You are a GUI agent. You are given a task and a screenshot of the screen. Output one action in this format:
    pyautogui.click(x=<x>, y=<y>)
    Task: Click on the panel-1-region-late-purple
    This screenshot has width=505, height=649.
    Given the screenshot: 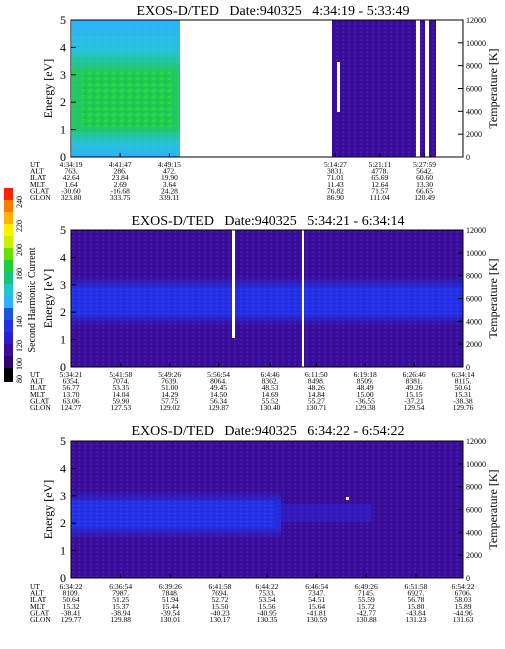 What is the action you would take?
    pyautogui.click(x=374, y=88)
    